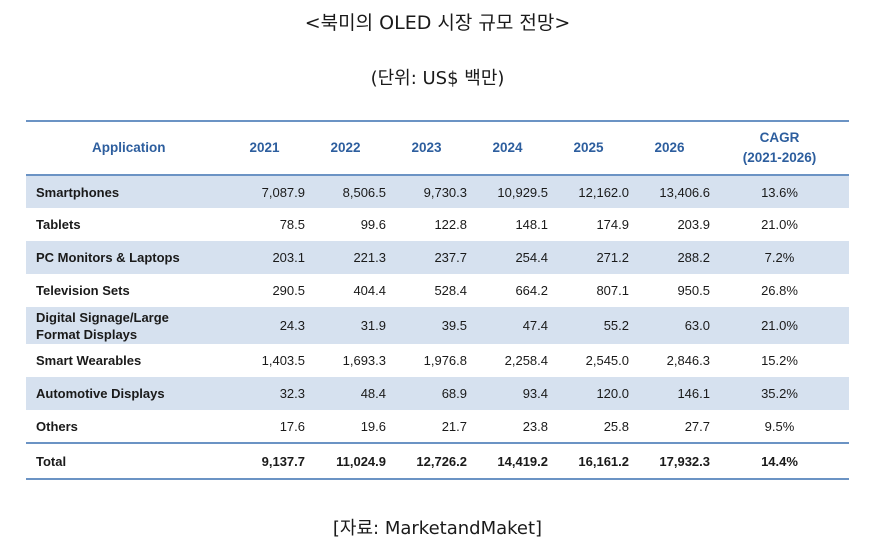  Describe the element at coordinates (345, 393) in the screenshot. I see `cell-2022: 48.4` at that location.